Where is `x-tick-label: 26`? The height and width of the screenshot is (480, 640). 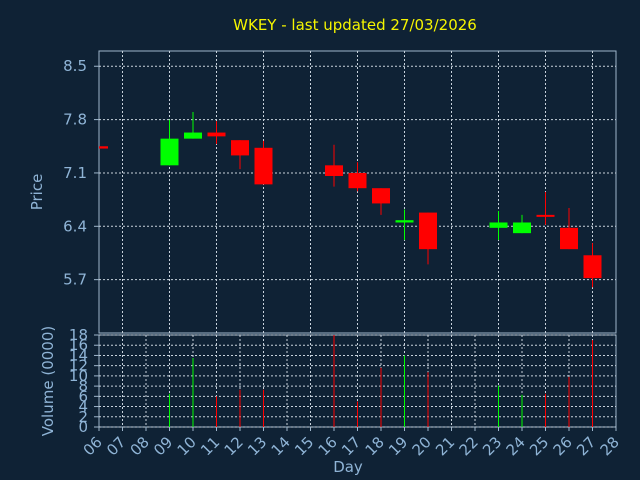
x-tick-label: 26 is located at coordinates (563, 446).